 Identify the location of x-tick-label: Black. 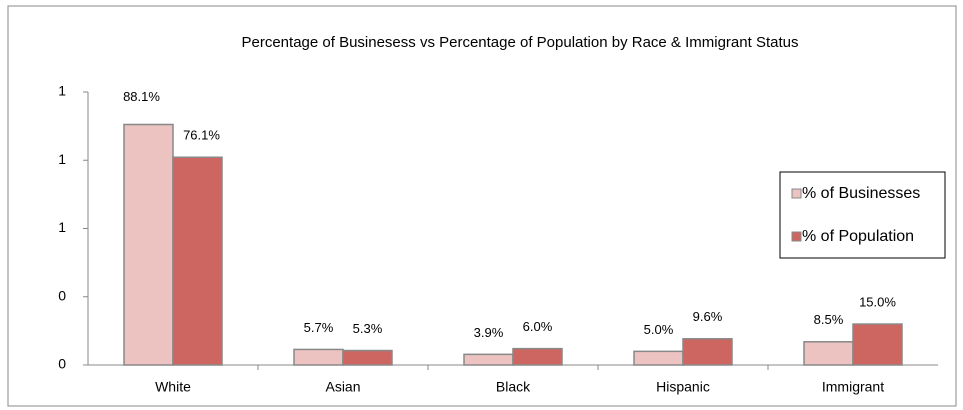
(513, 387).